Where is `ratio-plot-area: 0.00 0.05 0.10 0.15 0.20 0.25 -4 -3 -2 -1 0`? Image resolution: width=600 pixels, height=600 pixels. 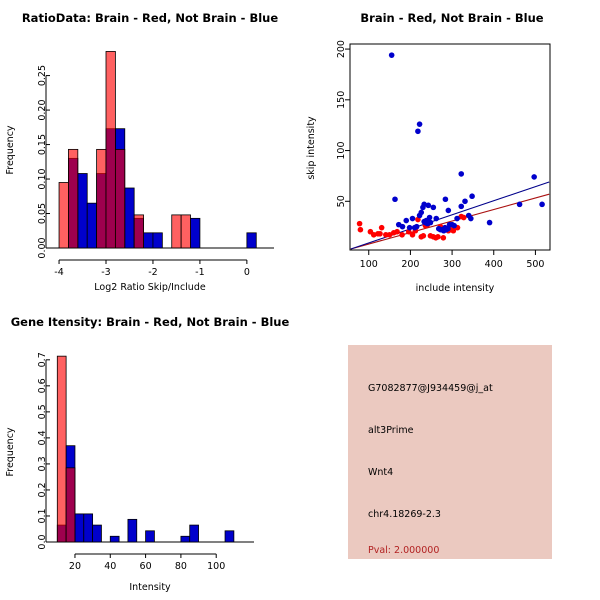 ratio-plot-area: 0.00 0.05 0.10 0.15 0.20 0.25 -4 -3 -2 -1 0 is located at coordinates (155, 164).